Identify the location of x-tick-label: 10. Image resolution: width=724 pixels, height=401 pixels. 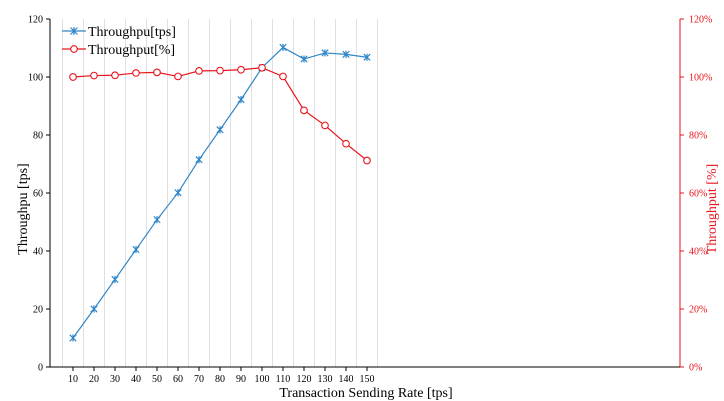
(73, 379).